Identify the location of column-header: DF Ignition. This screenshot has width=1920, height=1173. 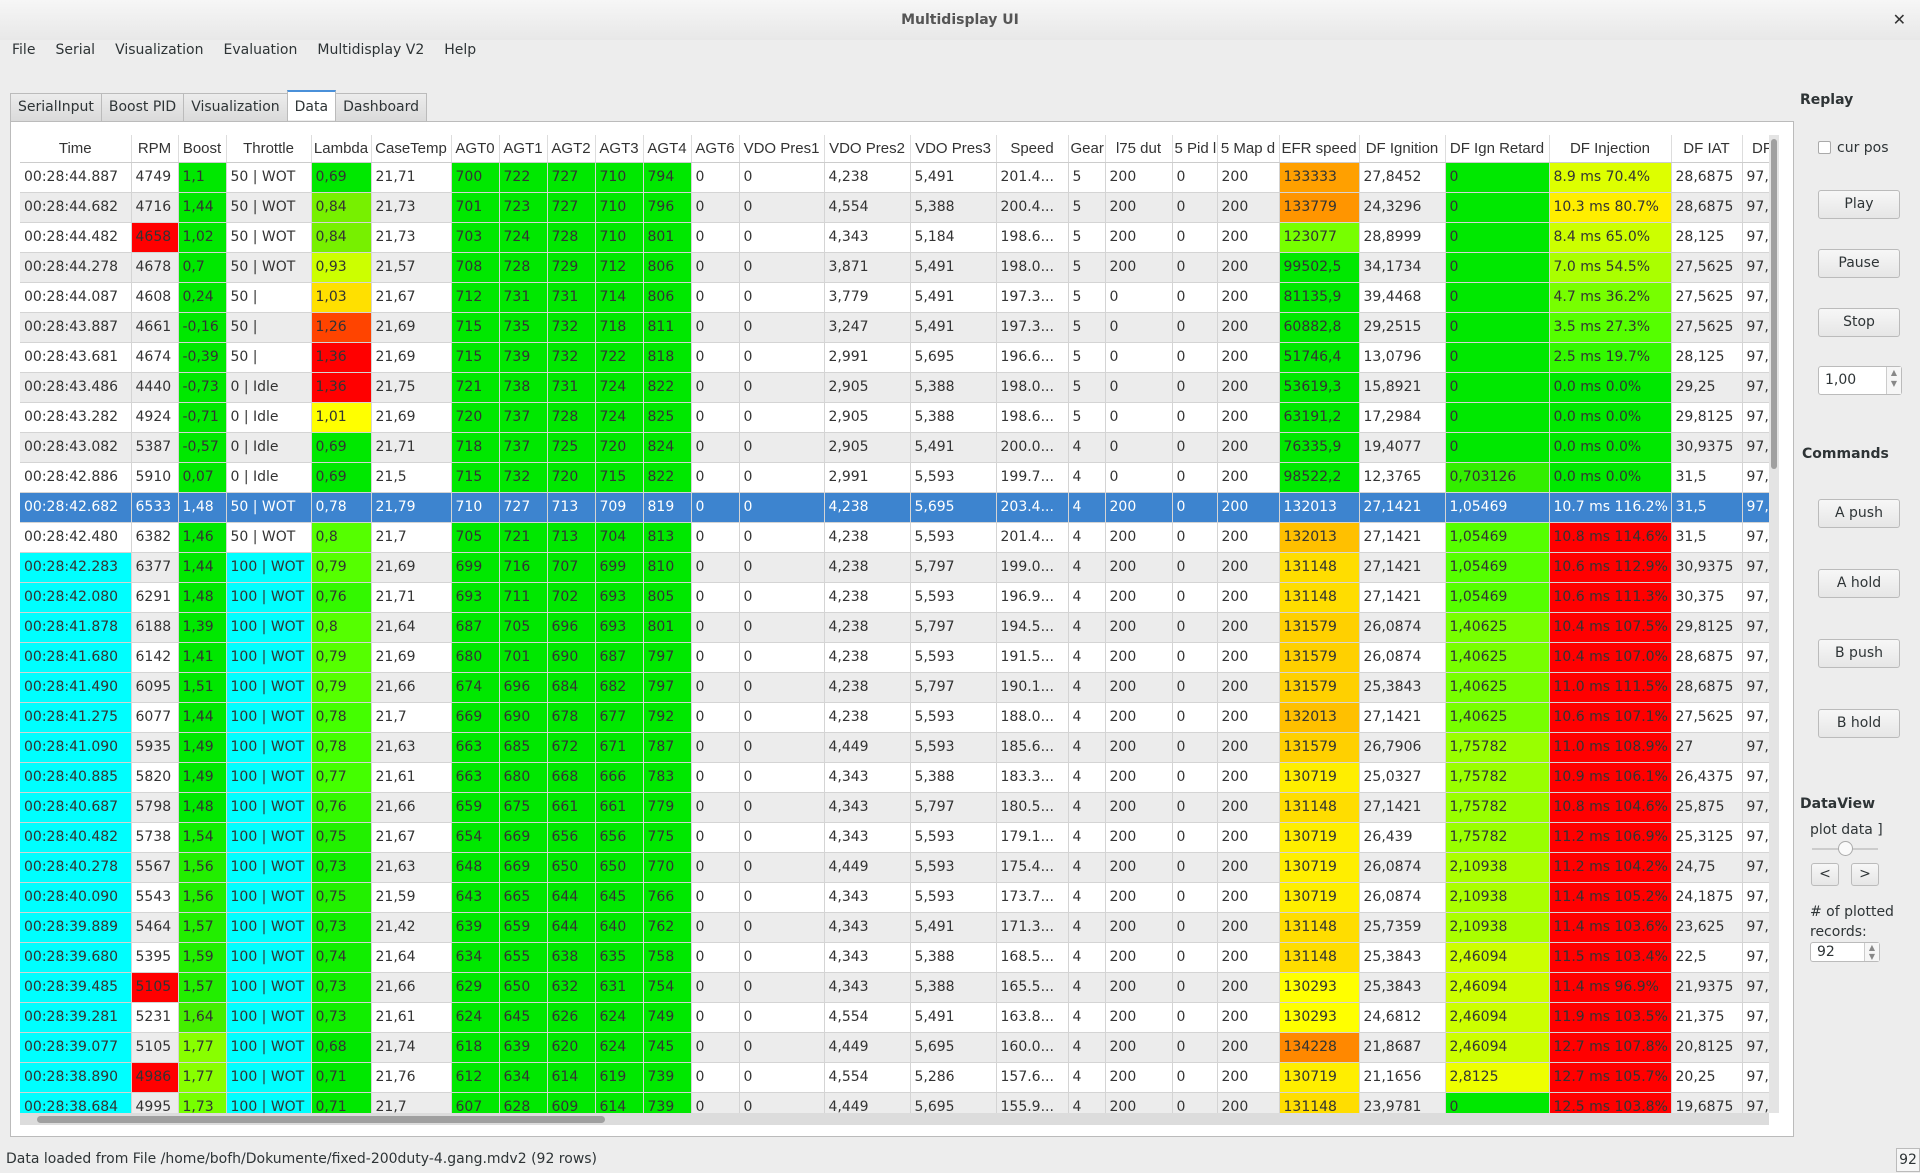
(1402, 149).